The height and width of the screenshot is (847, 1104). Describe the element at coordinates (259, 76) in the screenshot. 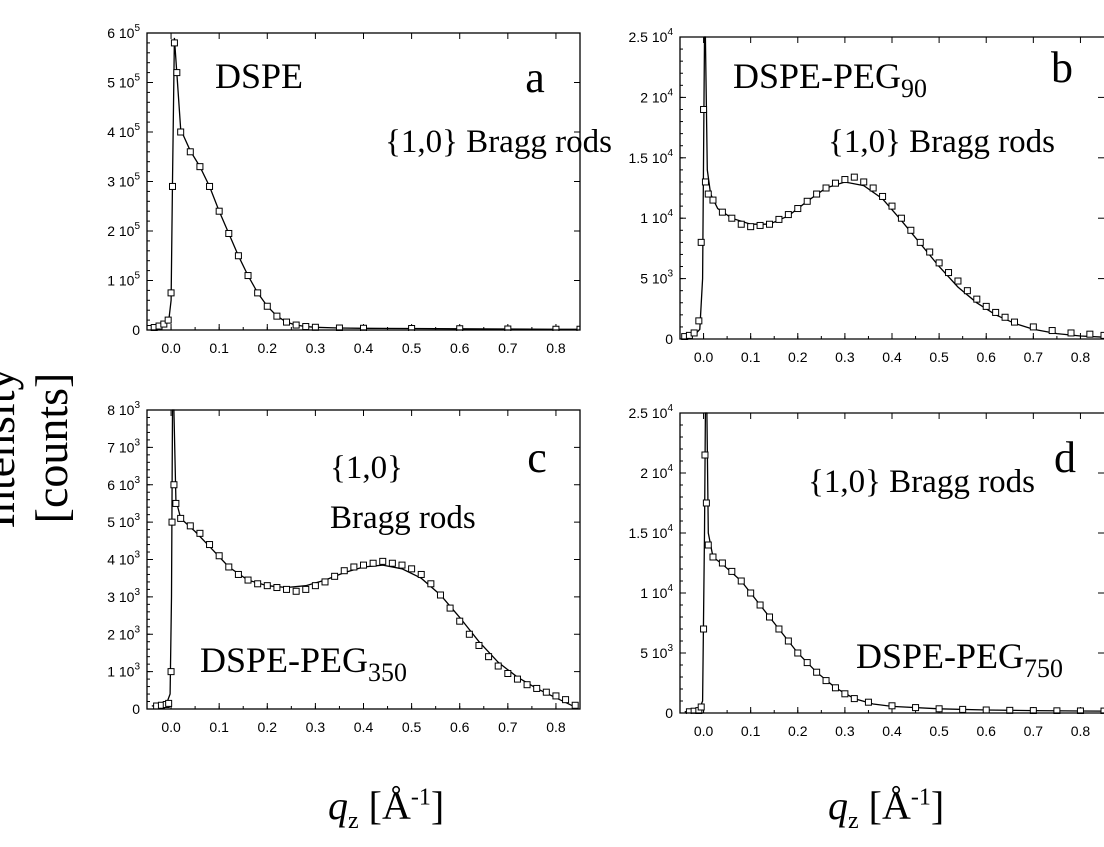

I see `sample-label: DSPE` at that location.